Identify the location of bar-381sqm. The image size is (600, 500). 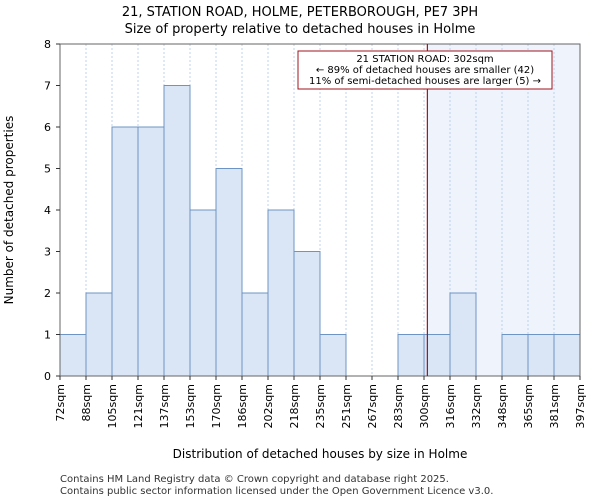
(567, 355).